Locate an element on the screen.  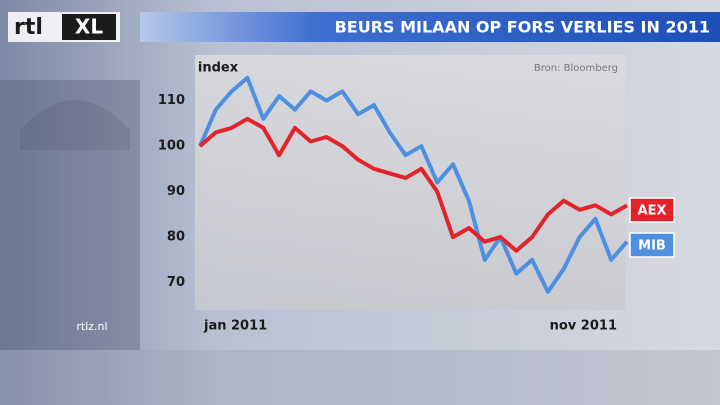
y-tick-label: 110 is located at coordinates (171, 100).